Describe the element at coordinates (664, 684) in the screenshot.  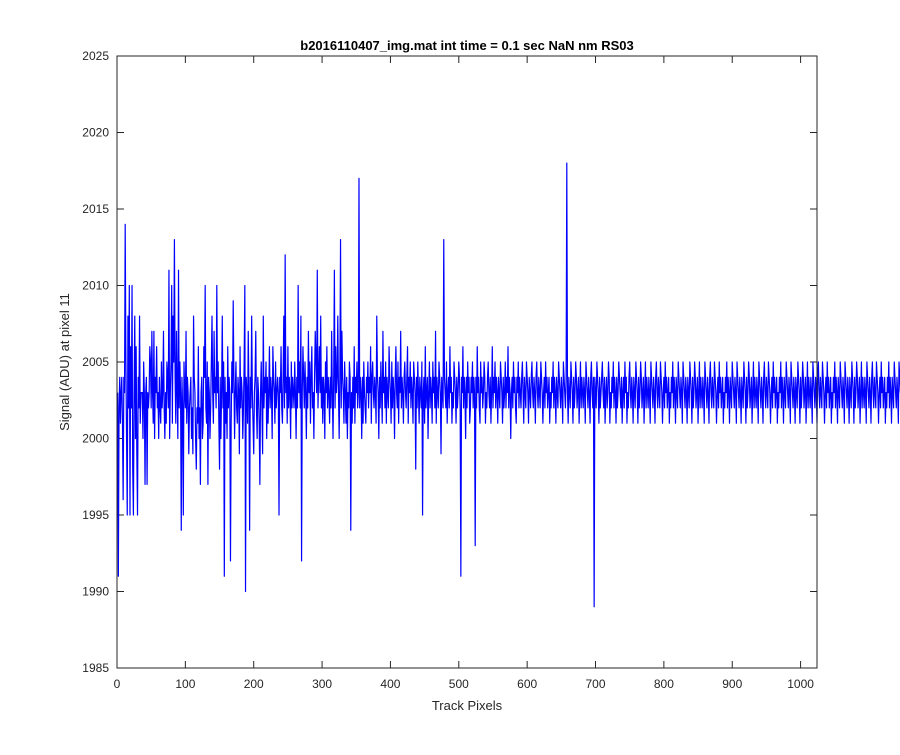
I see `x-tick-label: 800` at that location.